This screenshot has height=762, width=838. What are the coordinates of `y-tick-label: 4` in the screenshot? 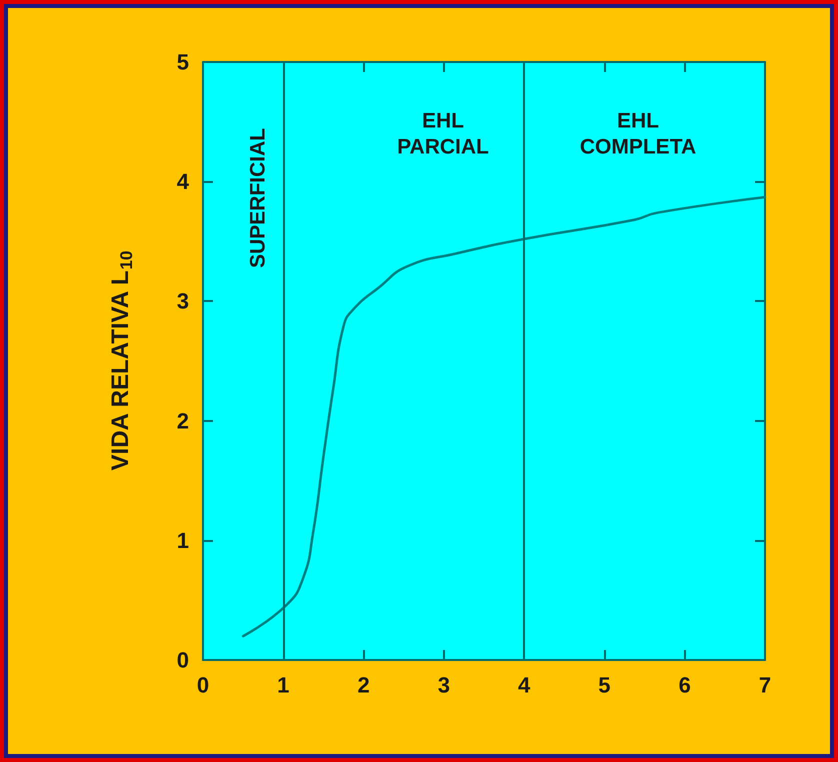 It's located at (183, 181).